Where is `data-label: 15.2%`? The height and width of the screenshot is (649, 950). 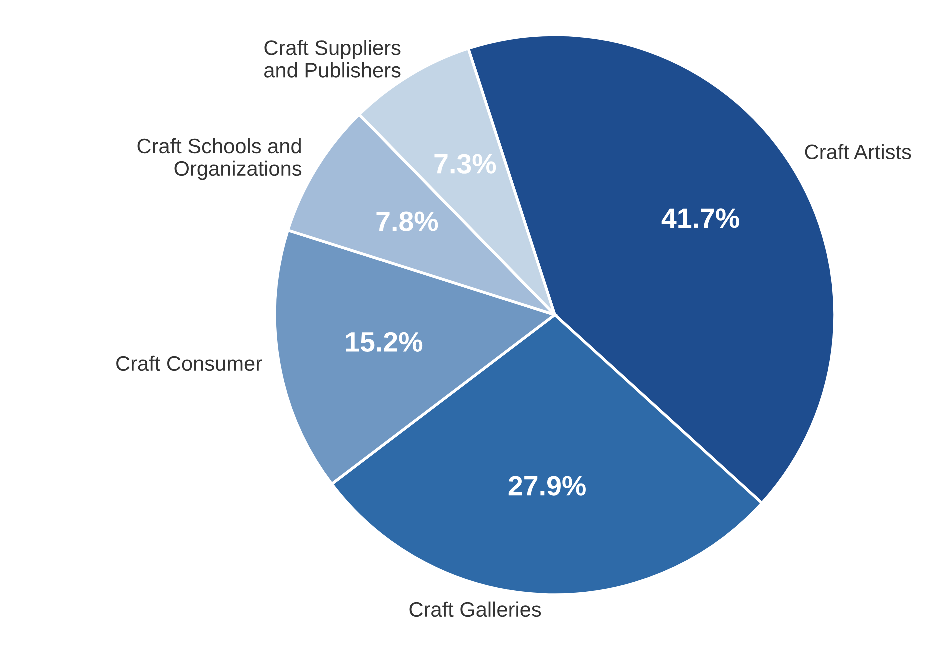 data-label: 15.2% is located at coordinates (384, 342).